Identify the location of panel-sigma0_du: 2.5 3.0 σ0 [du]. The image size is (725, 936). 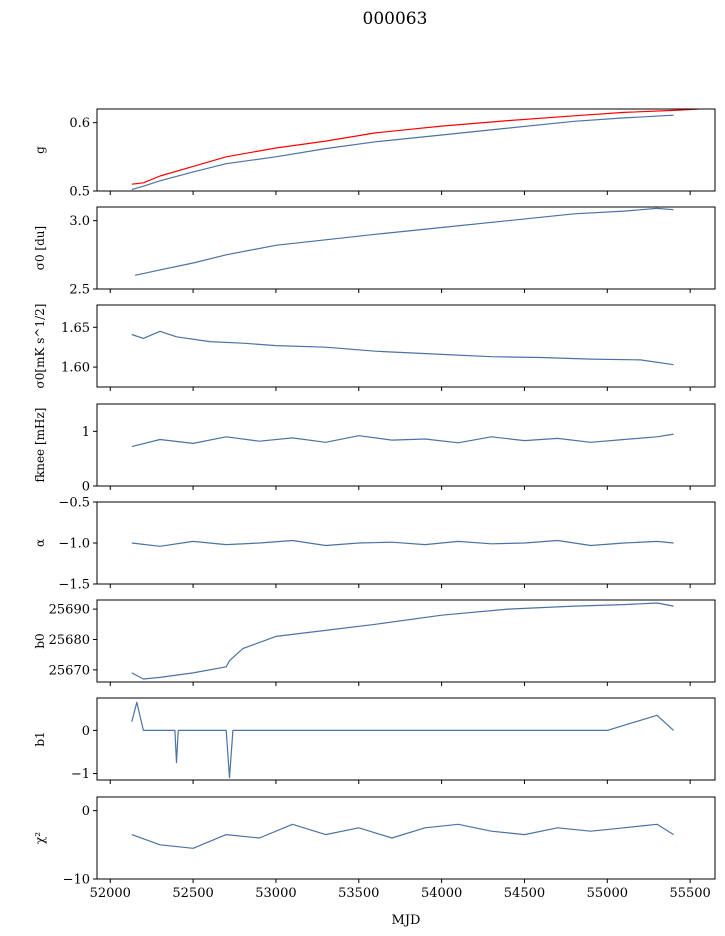
(374, 252).